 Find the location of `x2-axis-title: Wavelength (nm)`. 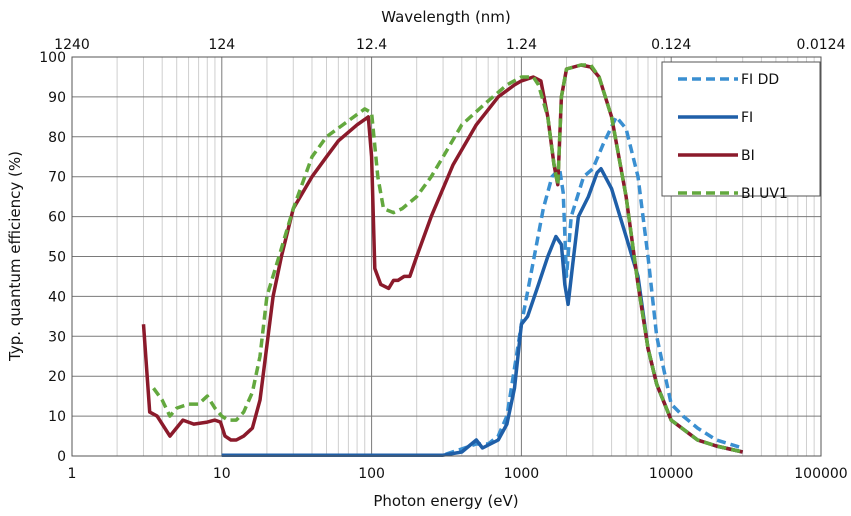

x2-axis-title: Wavelength (nm) is located at coordinates (446, 17).